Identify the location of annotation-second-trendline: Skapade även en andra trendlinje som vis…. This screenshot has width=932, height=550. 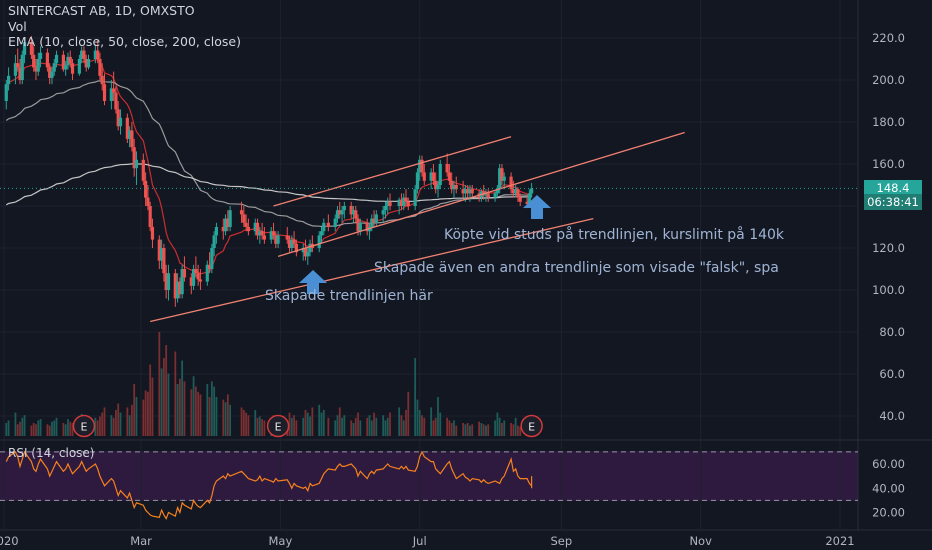
(576, 268).